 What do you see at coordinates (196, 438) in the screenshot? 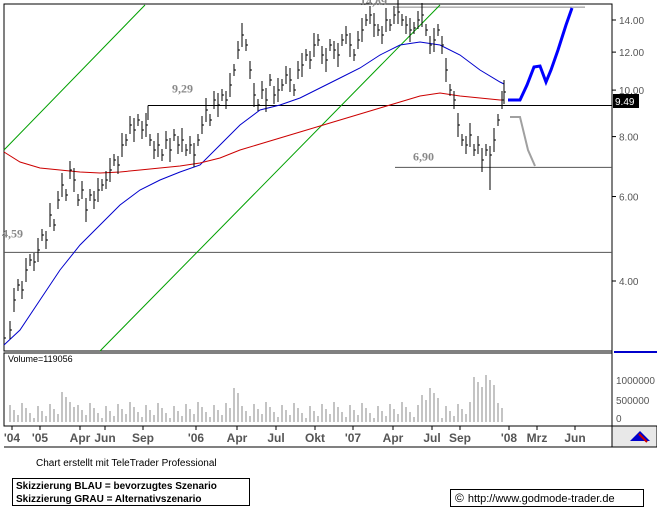
I see `time-tick-label: '06` at bounding box center [196, 438].